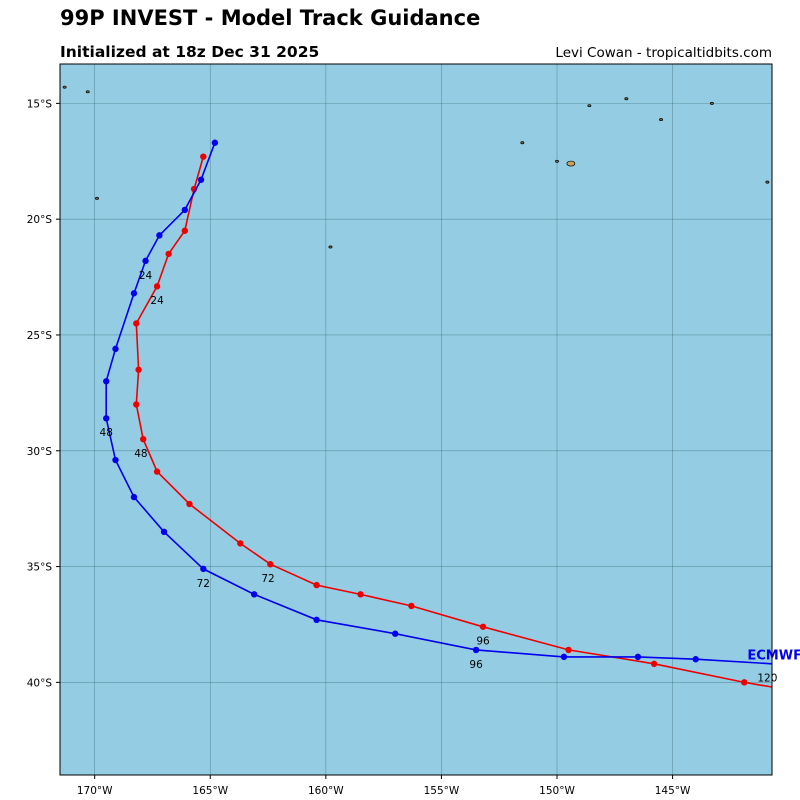 The width and height of the screenshot is (800, 800). Describe the element at coordinates (557, 791) in the screenshot. I see `x-tick-label: 150°W` at that location.